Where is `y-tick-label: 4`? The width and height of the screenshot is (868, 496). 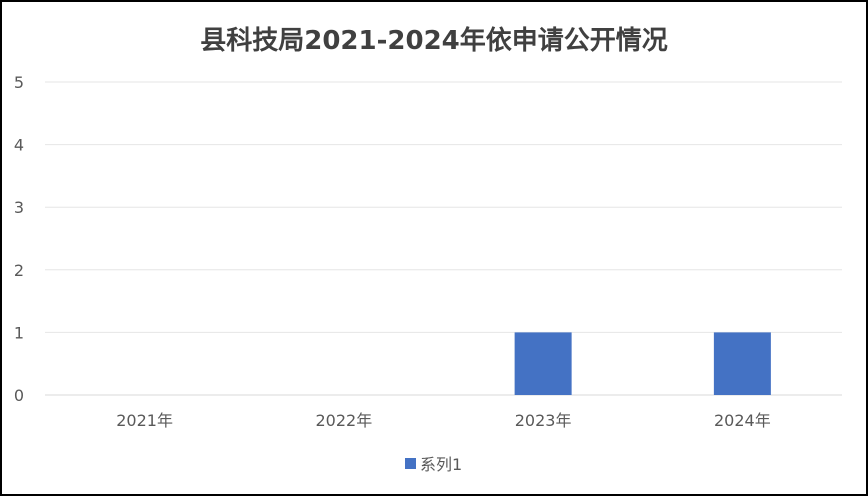
y-tick-label: 4 is located at coordinates (19, 145).